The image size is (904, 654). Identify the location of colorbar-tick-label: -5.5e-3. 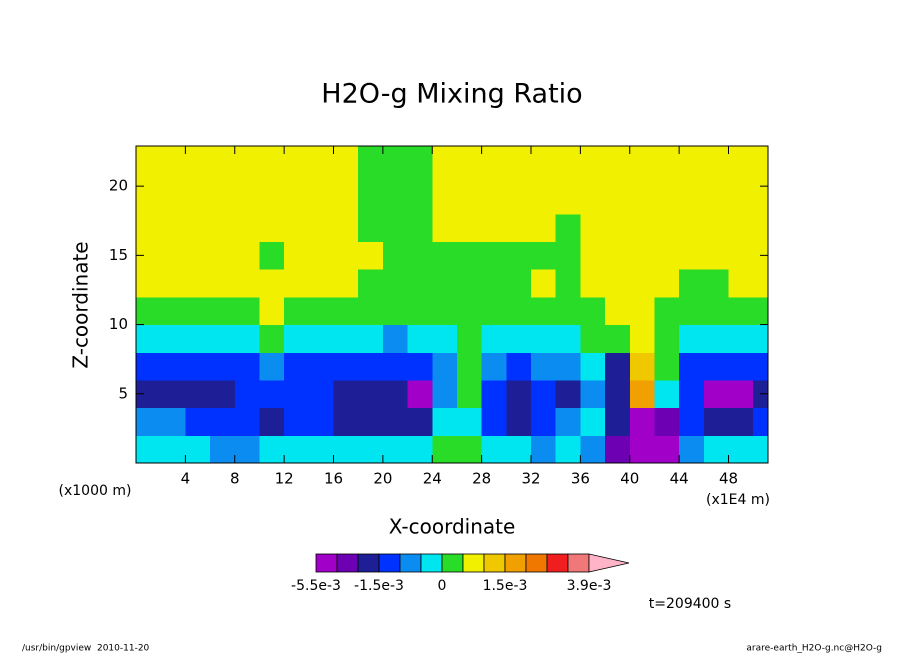
(316, 586).